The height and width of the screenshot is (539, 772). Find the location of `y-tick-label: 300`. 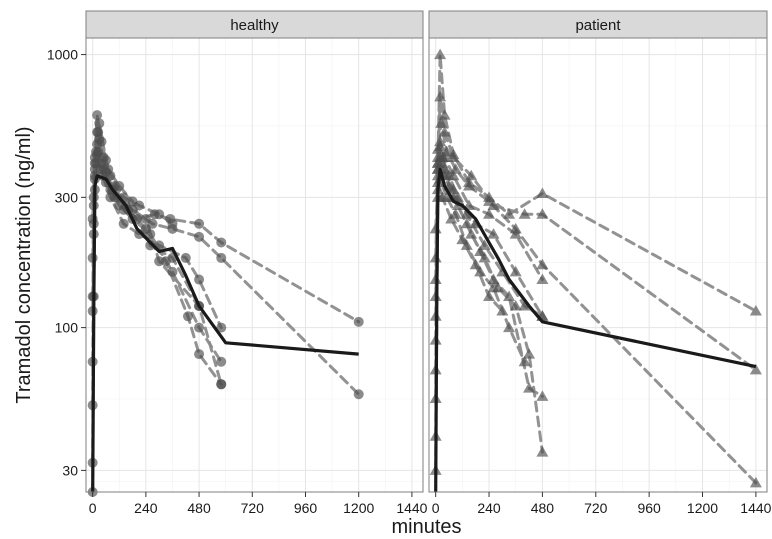

y-tick-label: 300 is located at coordinates (67, 197).